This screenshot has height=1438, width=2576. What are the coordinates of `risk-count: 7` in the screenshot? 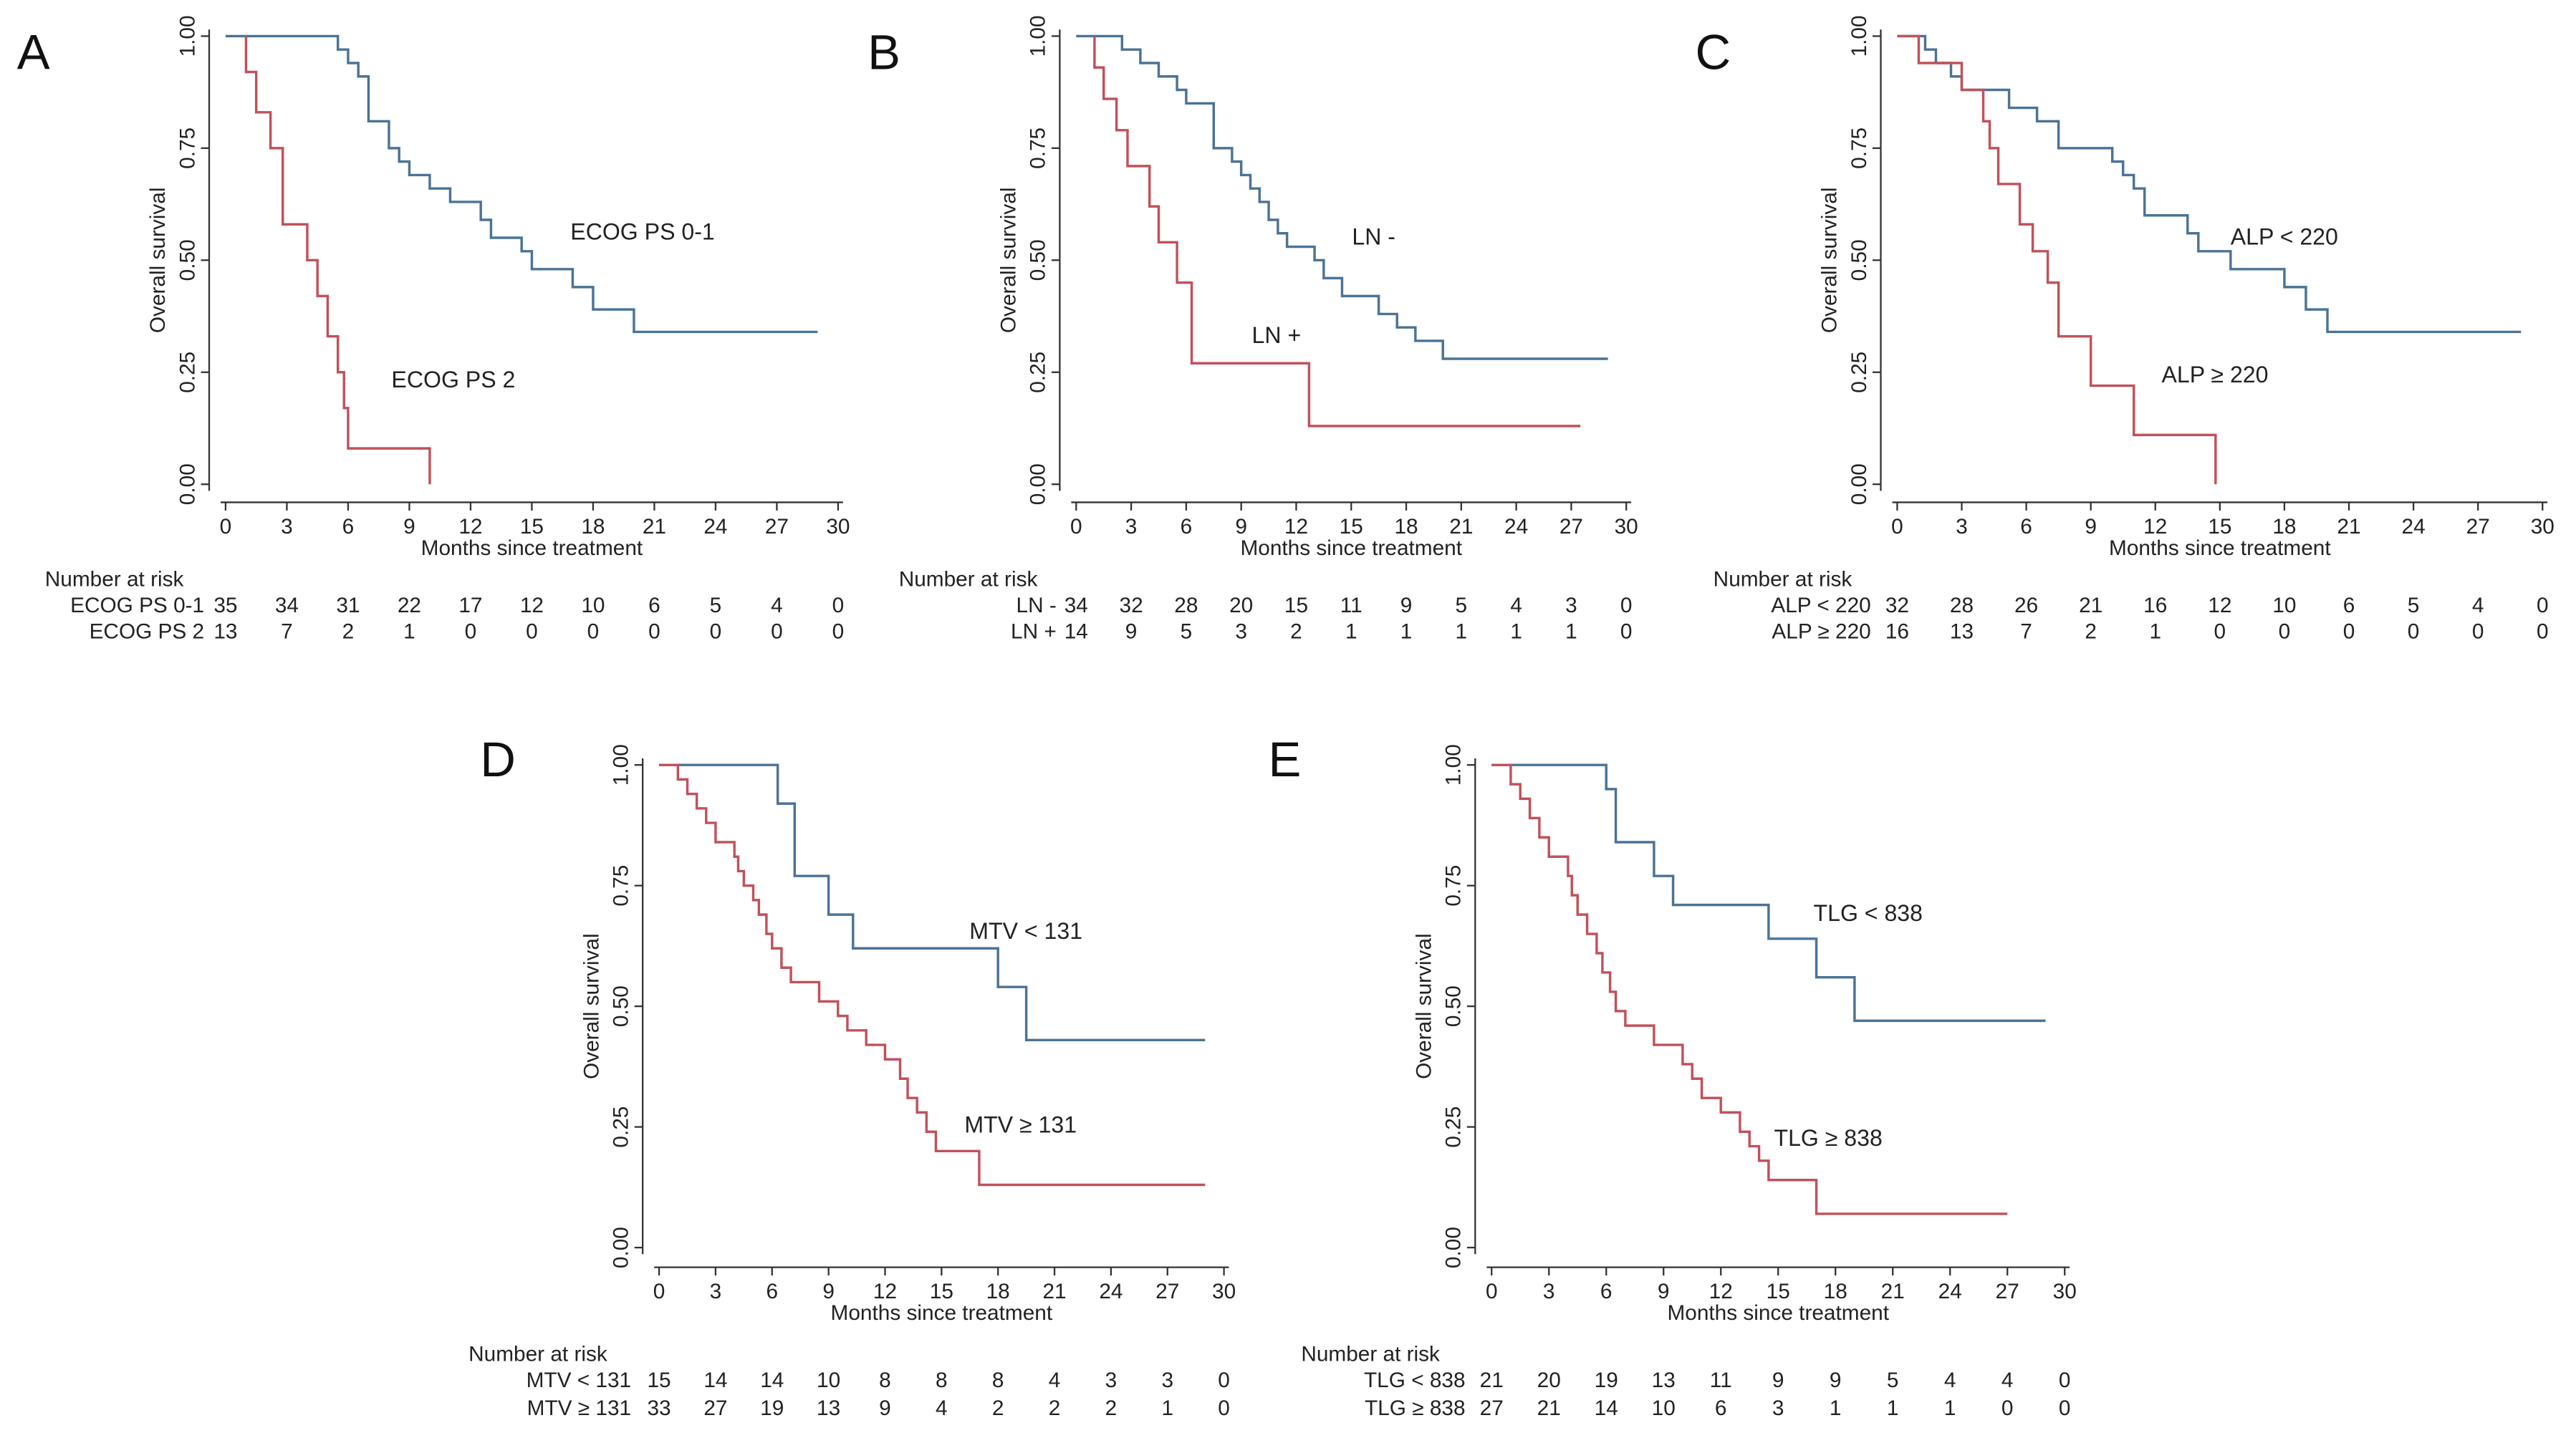 It's located at (287, 632).